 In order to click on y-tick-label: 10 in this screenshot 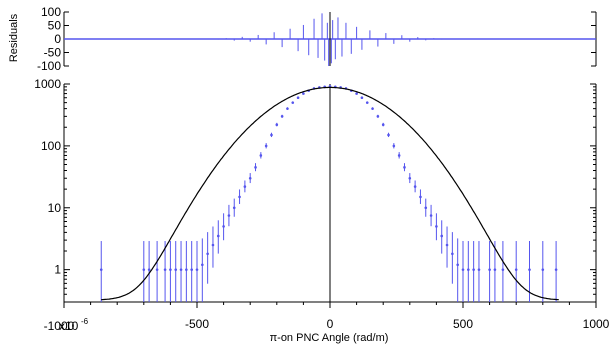, I will do `click(55, 208)`.